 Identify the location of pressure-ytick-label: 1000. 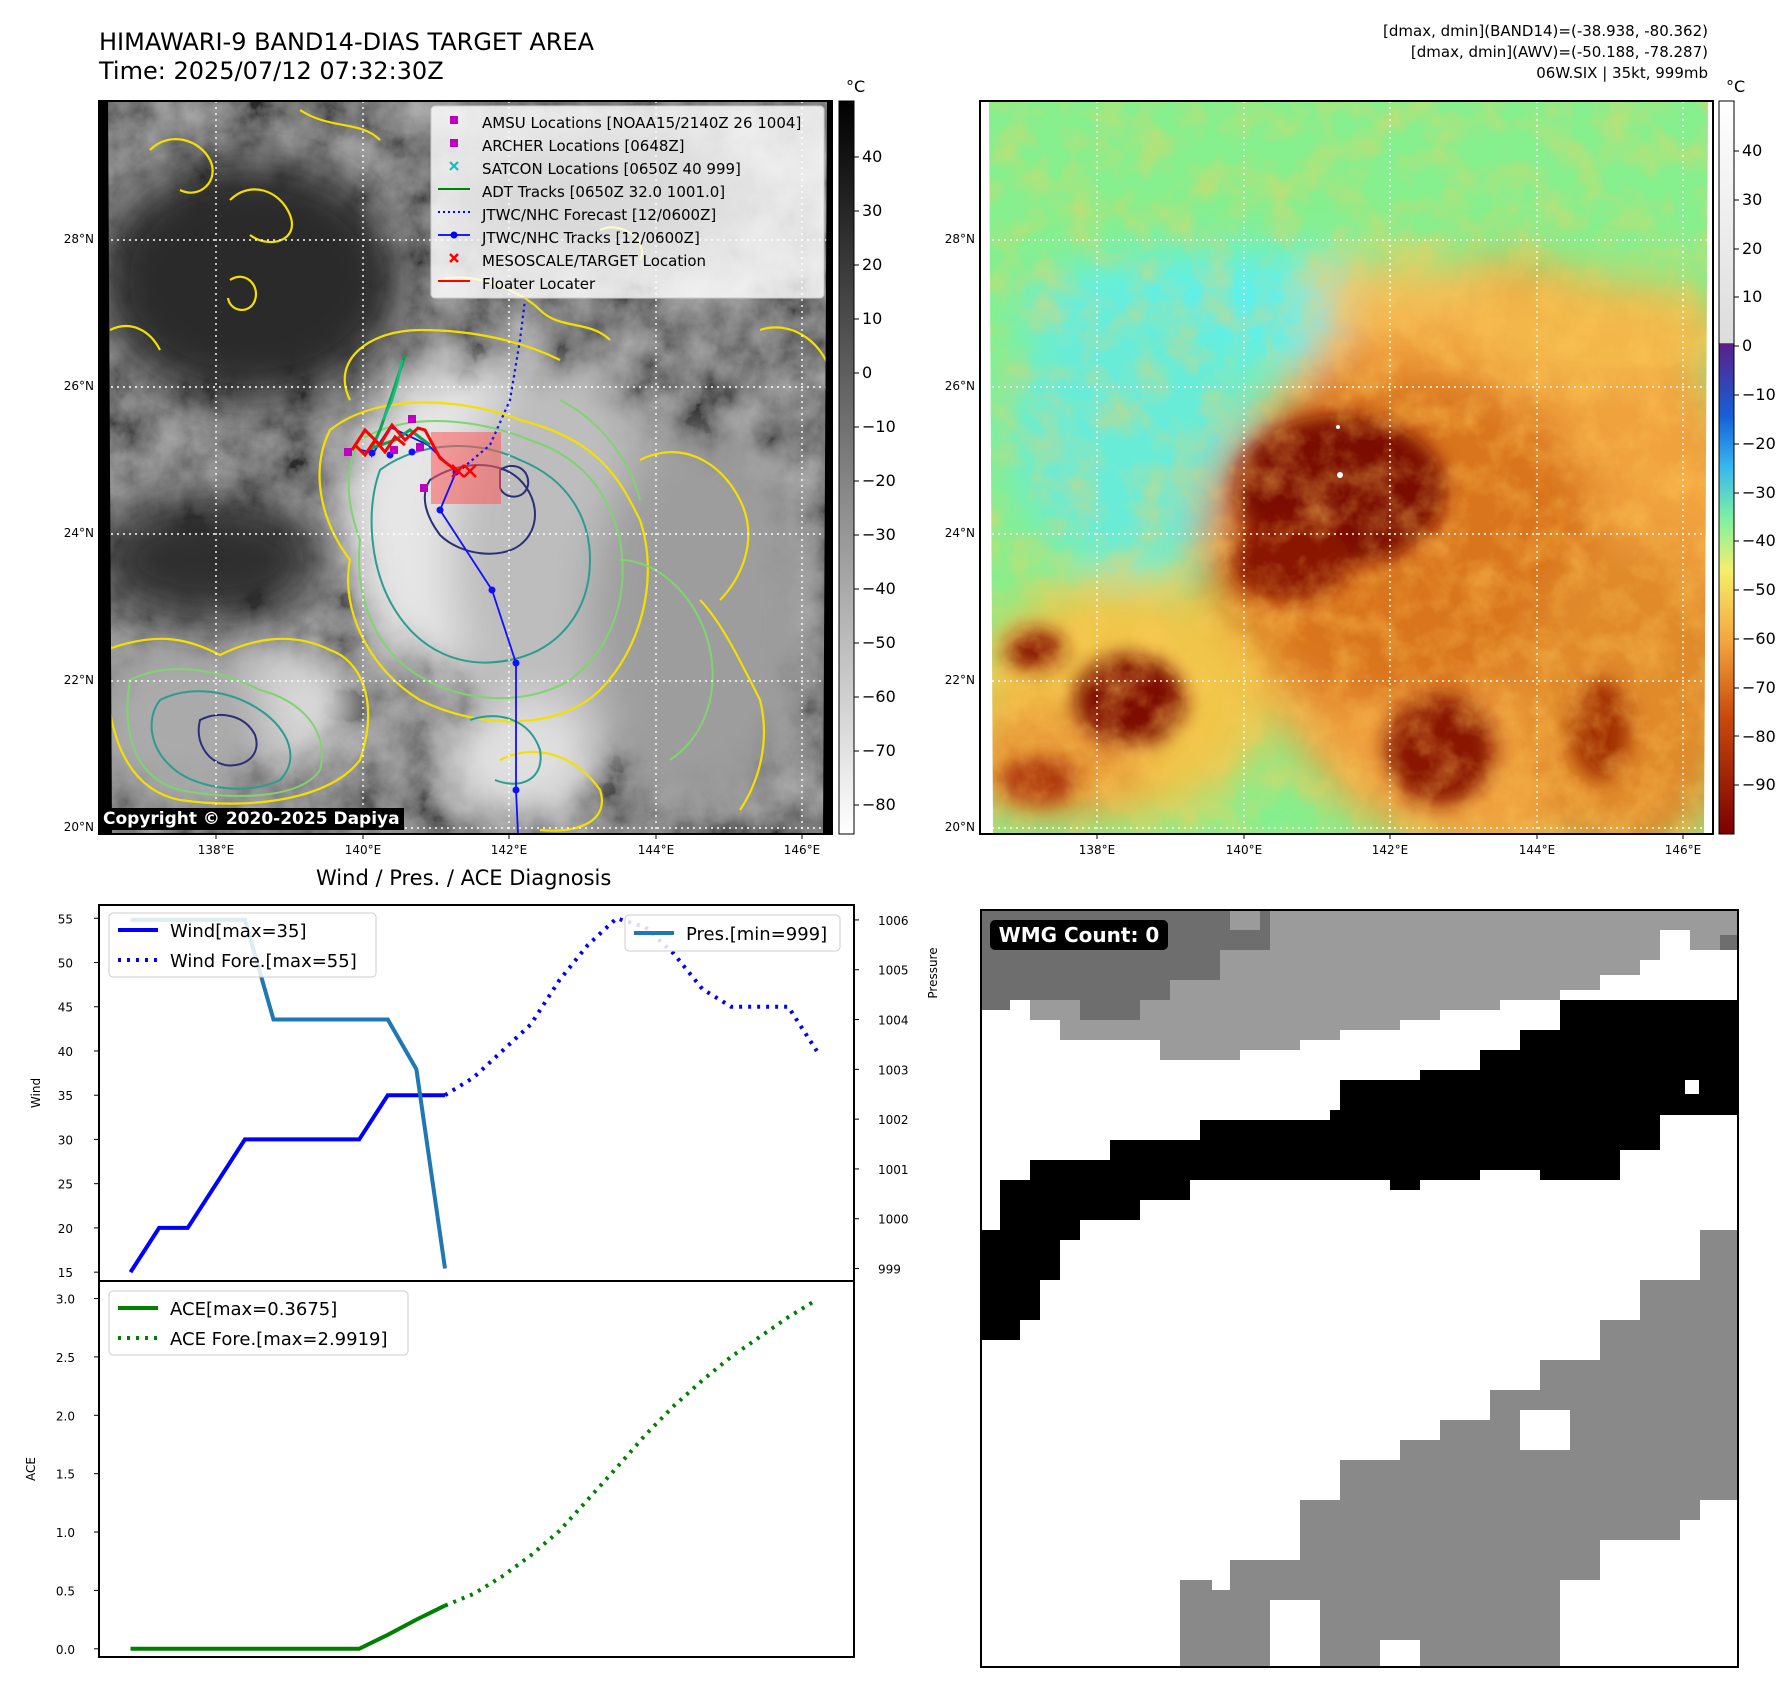
(893, 1220).